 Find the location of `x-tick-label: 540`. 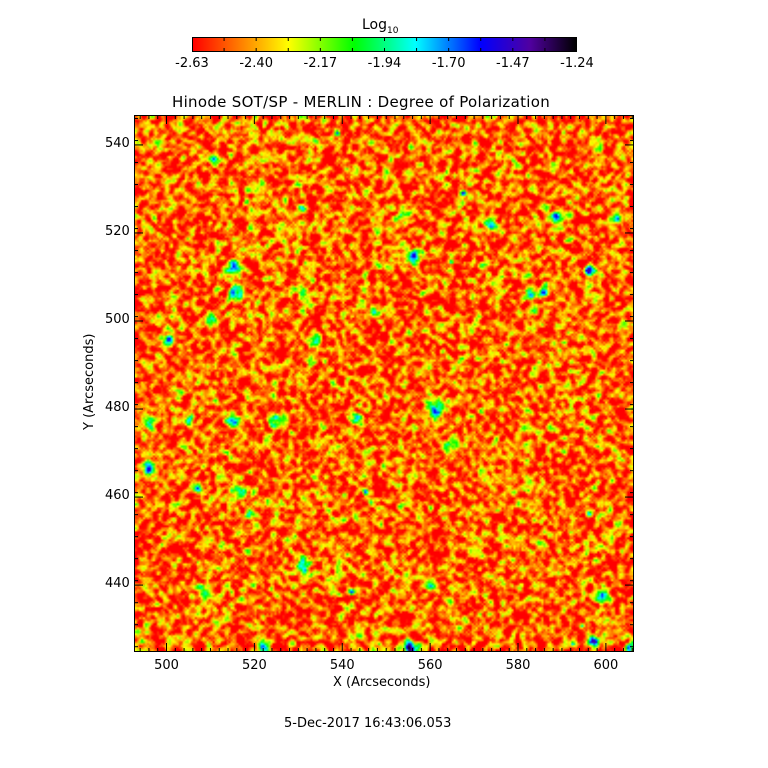

x-tick-label: 540 is located at coordinates (342, 665).